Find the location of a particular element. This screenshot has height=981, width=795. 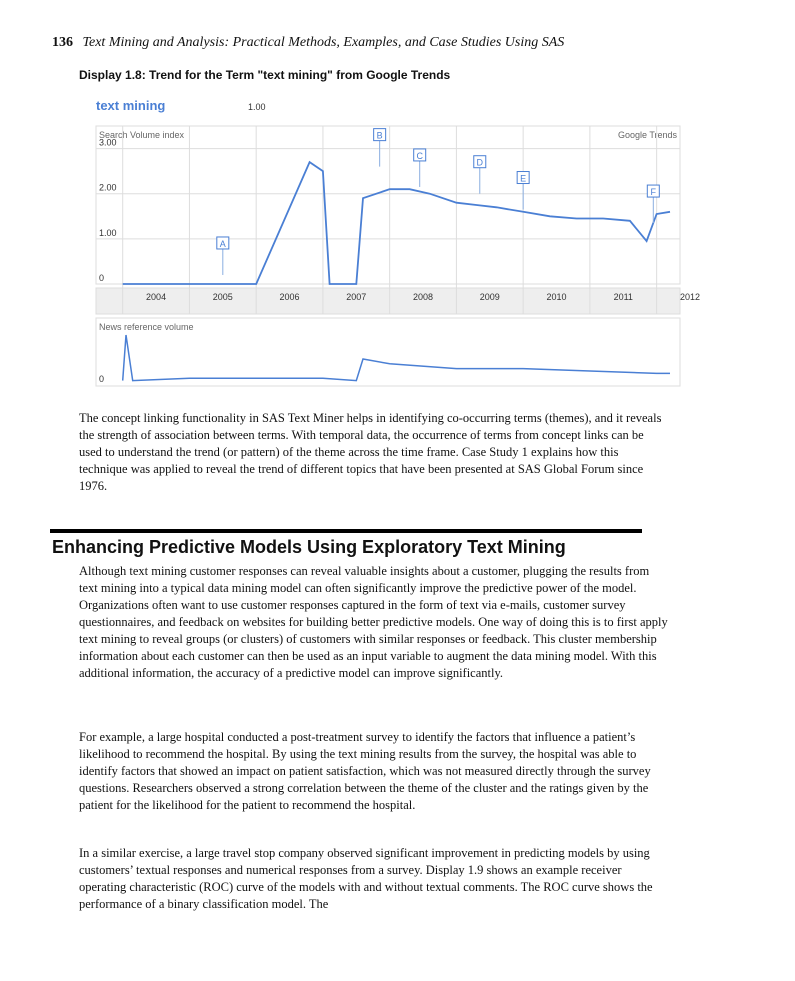

y-tick-label: 0 is located at coordinates (101, 278).